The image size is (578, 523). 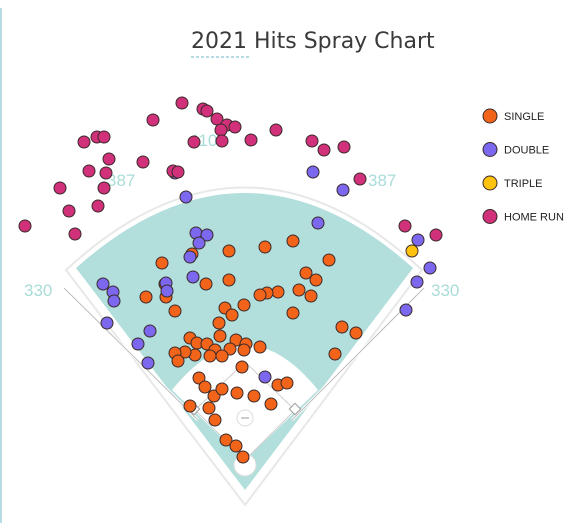 I want to click on triple-point, so click(x=412, y=251).